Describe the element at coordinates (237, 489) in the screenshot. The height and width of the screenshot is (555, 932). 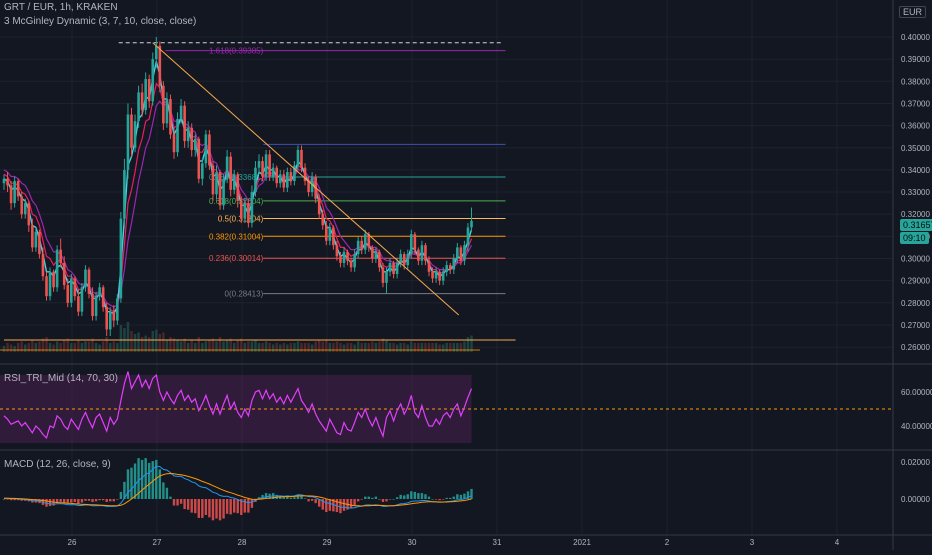
I see `macd-pane` at that location.